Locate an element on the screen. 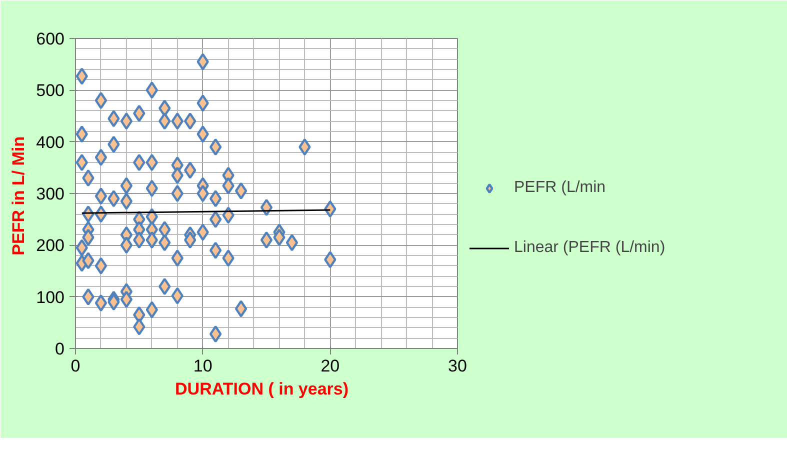  legend-label: Linear (PEFR (L/min) is located at coordinates (590, 248).